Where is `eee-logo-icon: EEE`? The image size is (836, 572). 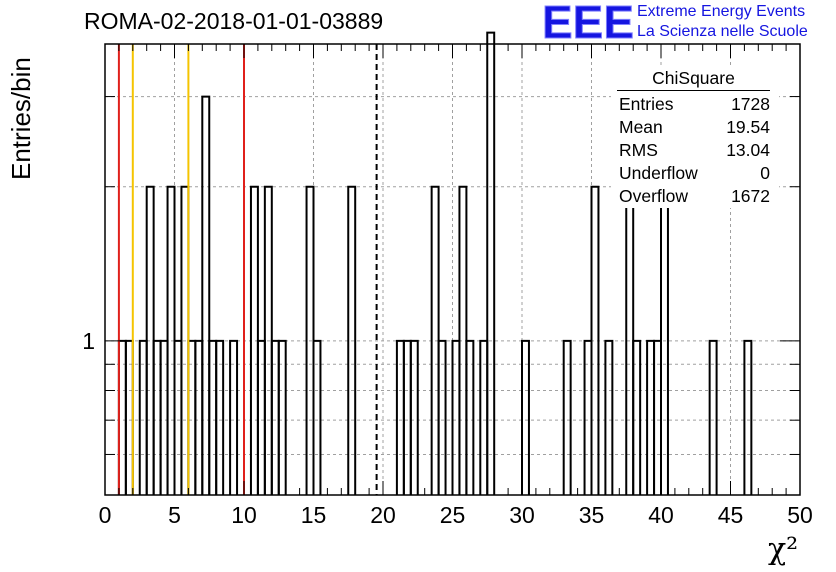 eee-logo-icon: EEE is located at coordinates (588, 22).